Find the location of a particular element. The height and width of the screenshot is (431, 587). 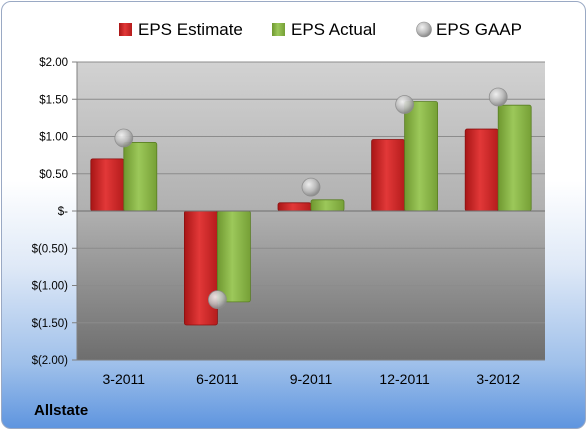

y-tick-label: $2.00 is located at coordinates (53, 63).